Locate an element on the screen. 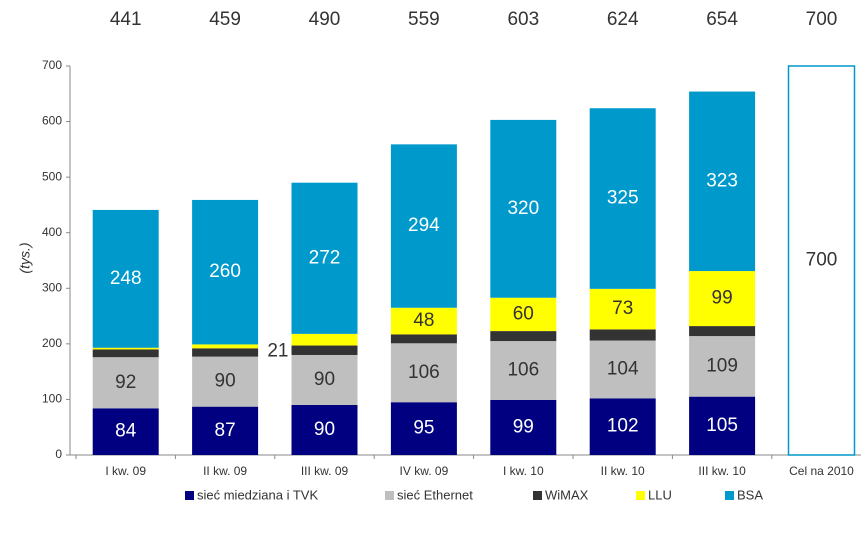  data-label: 48 is located at coordinates (423, 320).